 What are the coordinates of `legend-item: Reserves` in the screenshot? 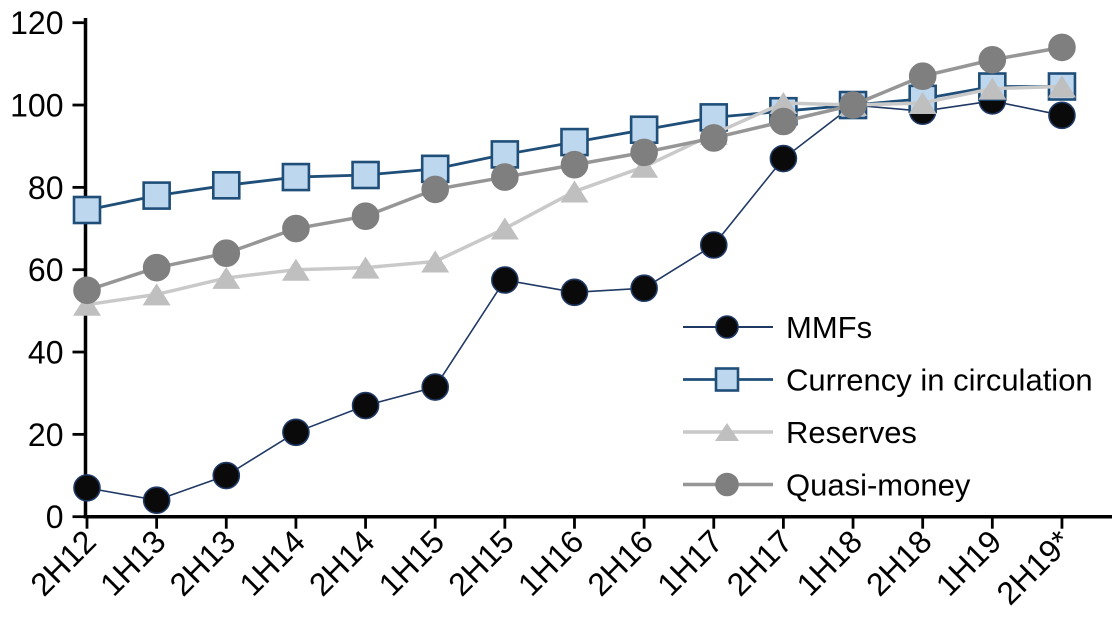 It's located at (800, 432).